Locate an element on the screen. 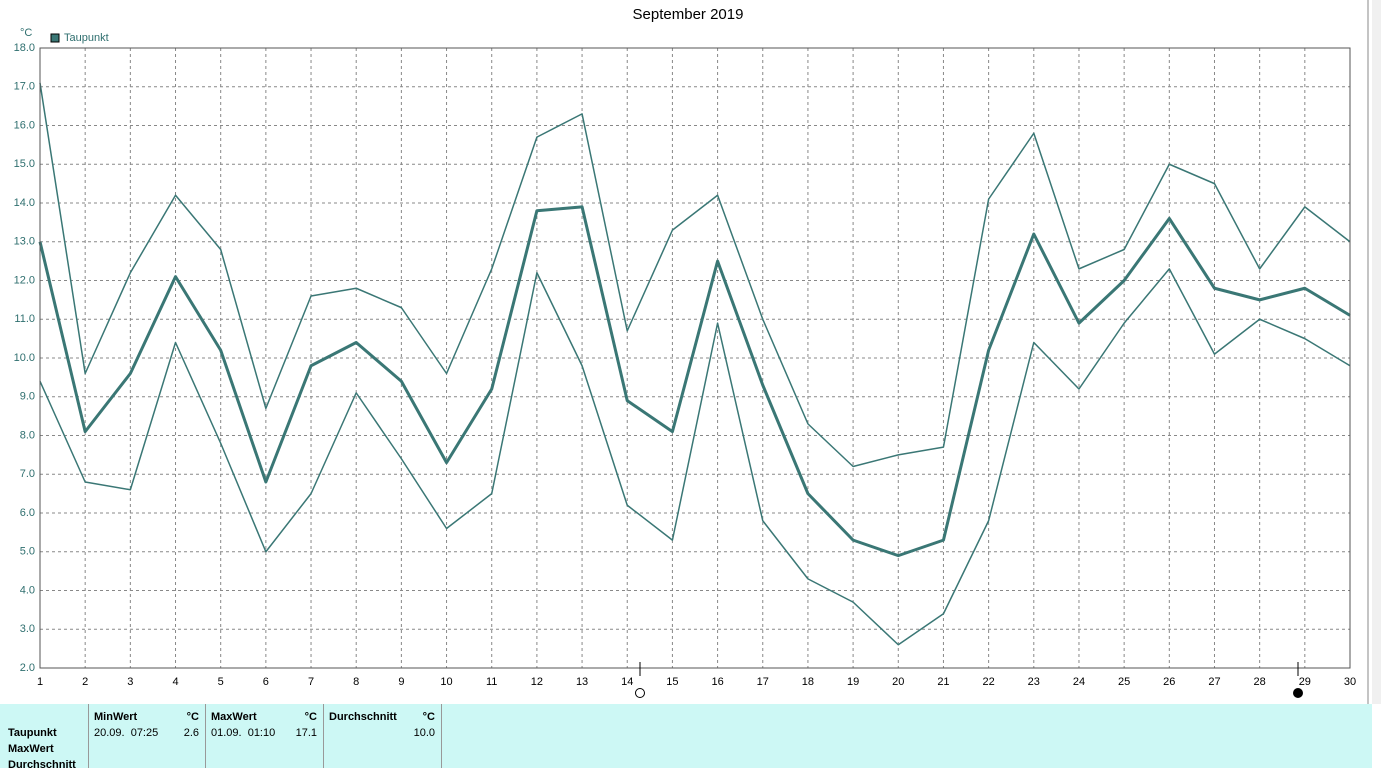 This screenshot has height=768, width=1381. x-tick-label: 9 is located at coordinates (401, 682).